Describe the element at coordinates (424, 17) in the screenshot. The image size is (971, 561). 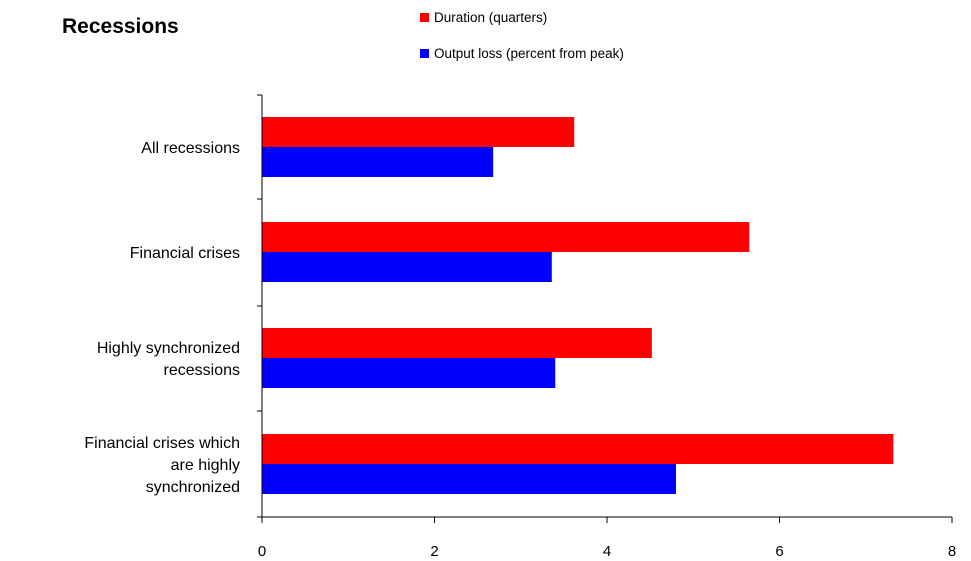
I see `legend-swatch-duration` at that location.